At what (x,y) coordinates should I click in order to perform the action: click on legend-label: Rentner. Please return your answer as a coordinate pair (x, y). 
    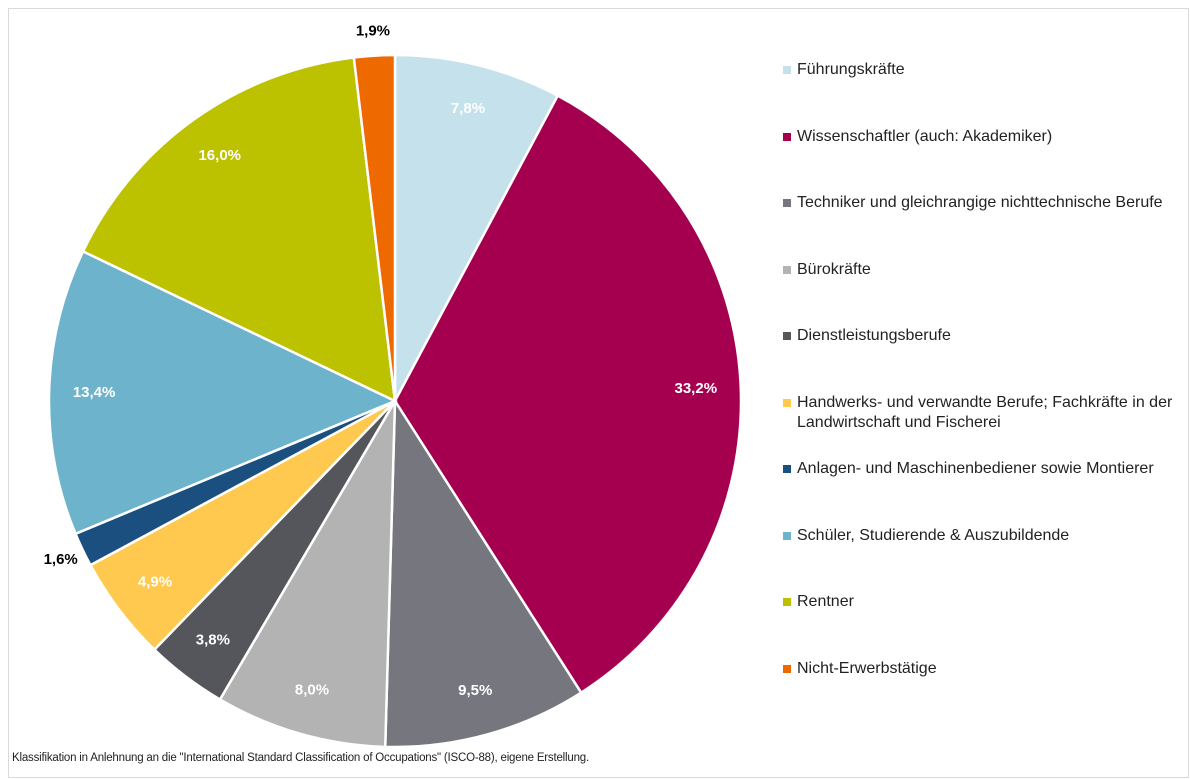
    Looking at the image, I should click on (825, 601).